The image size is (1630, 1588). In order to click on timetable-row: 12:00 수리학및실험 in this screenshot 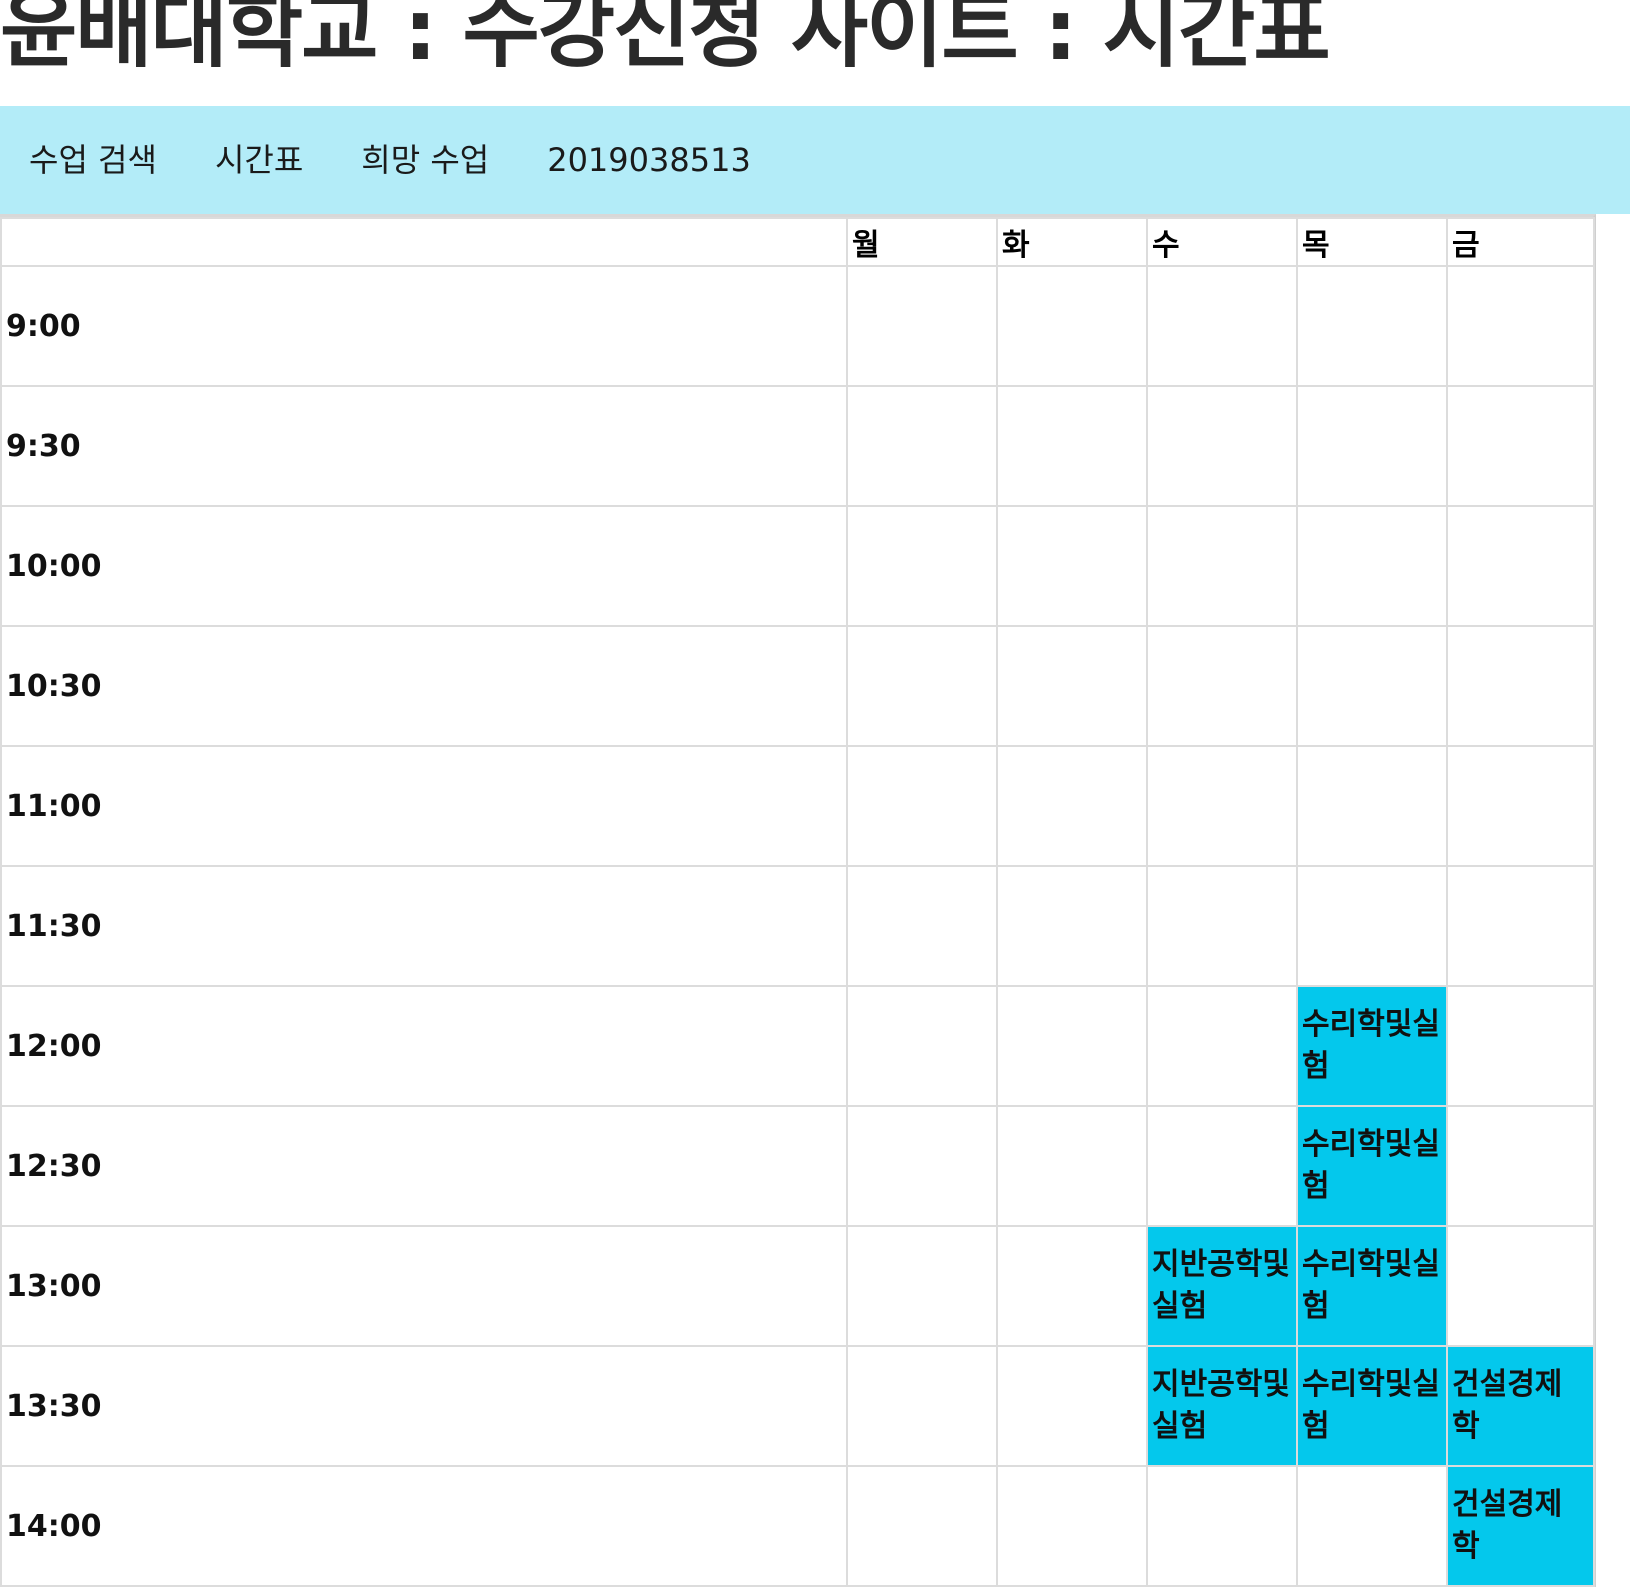, I will do `click(797, 1046)`.